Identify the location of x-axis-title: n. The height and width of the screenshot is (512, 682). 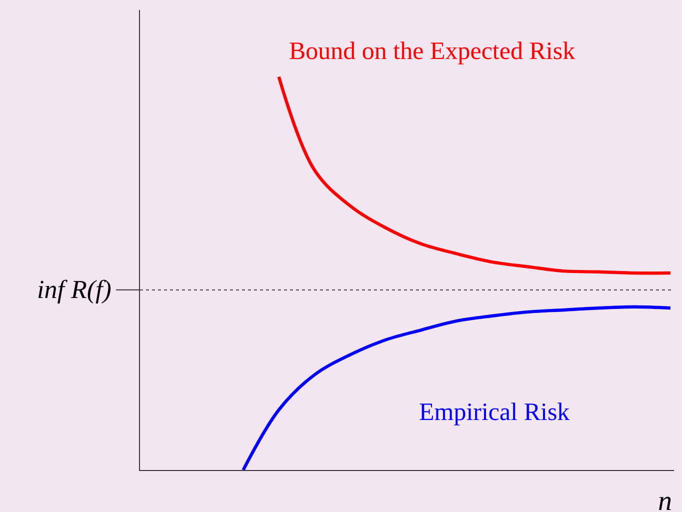
(665, 499).